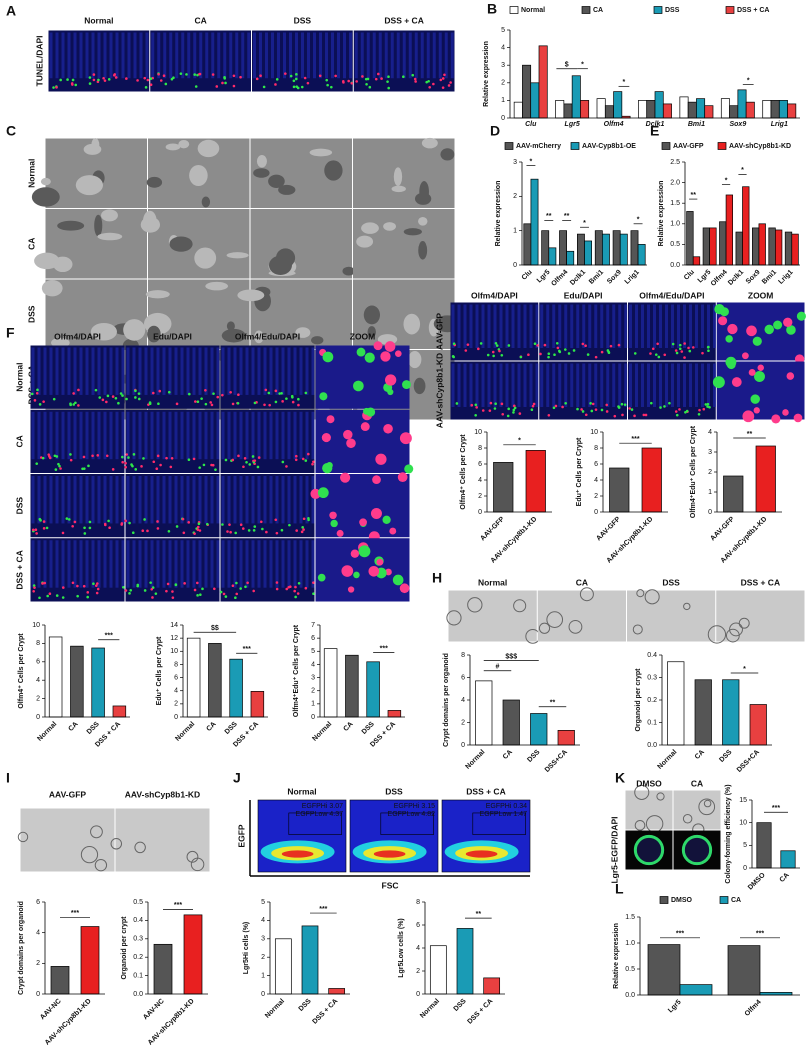 The width and height of the screenshot is (807, 1050). I want to click on legend-swatch, so click(722, 146).